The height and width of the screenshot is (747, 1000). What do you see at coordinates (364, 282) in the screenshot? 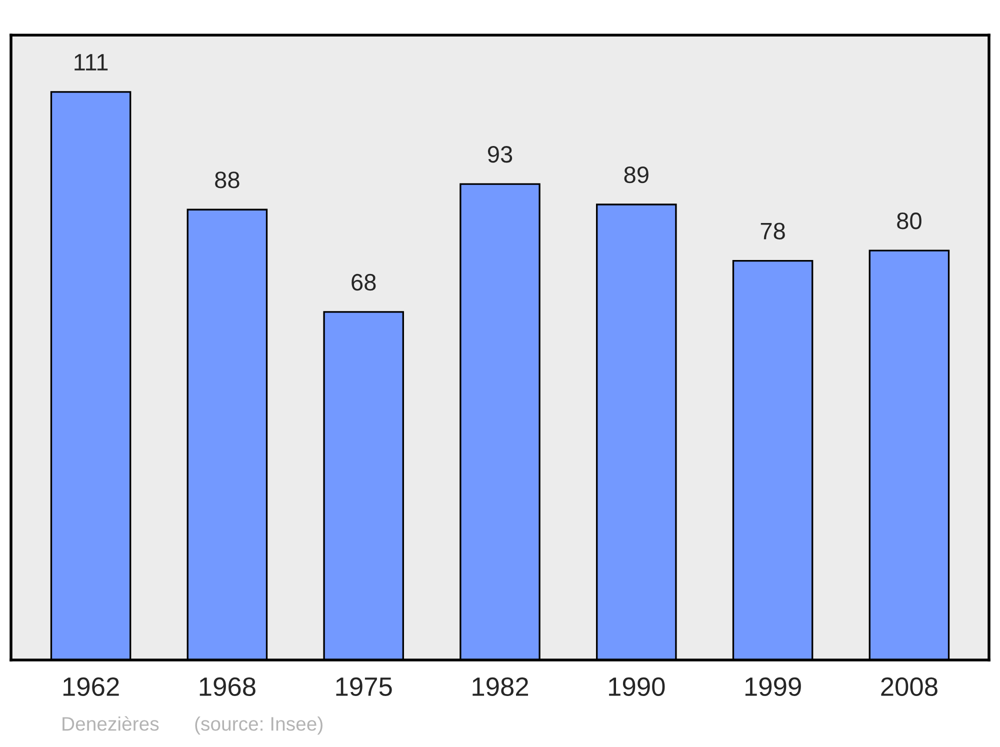
I see `data-label: 68` at bounding box center [364, 282].